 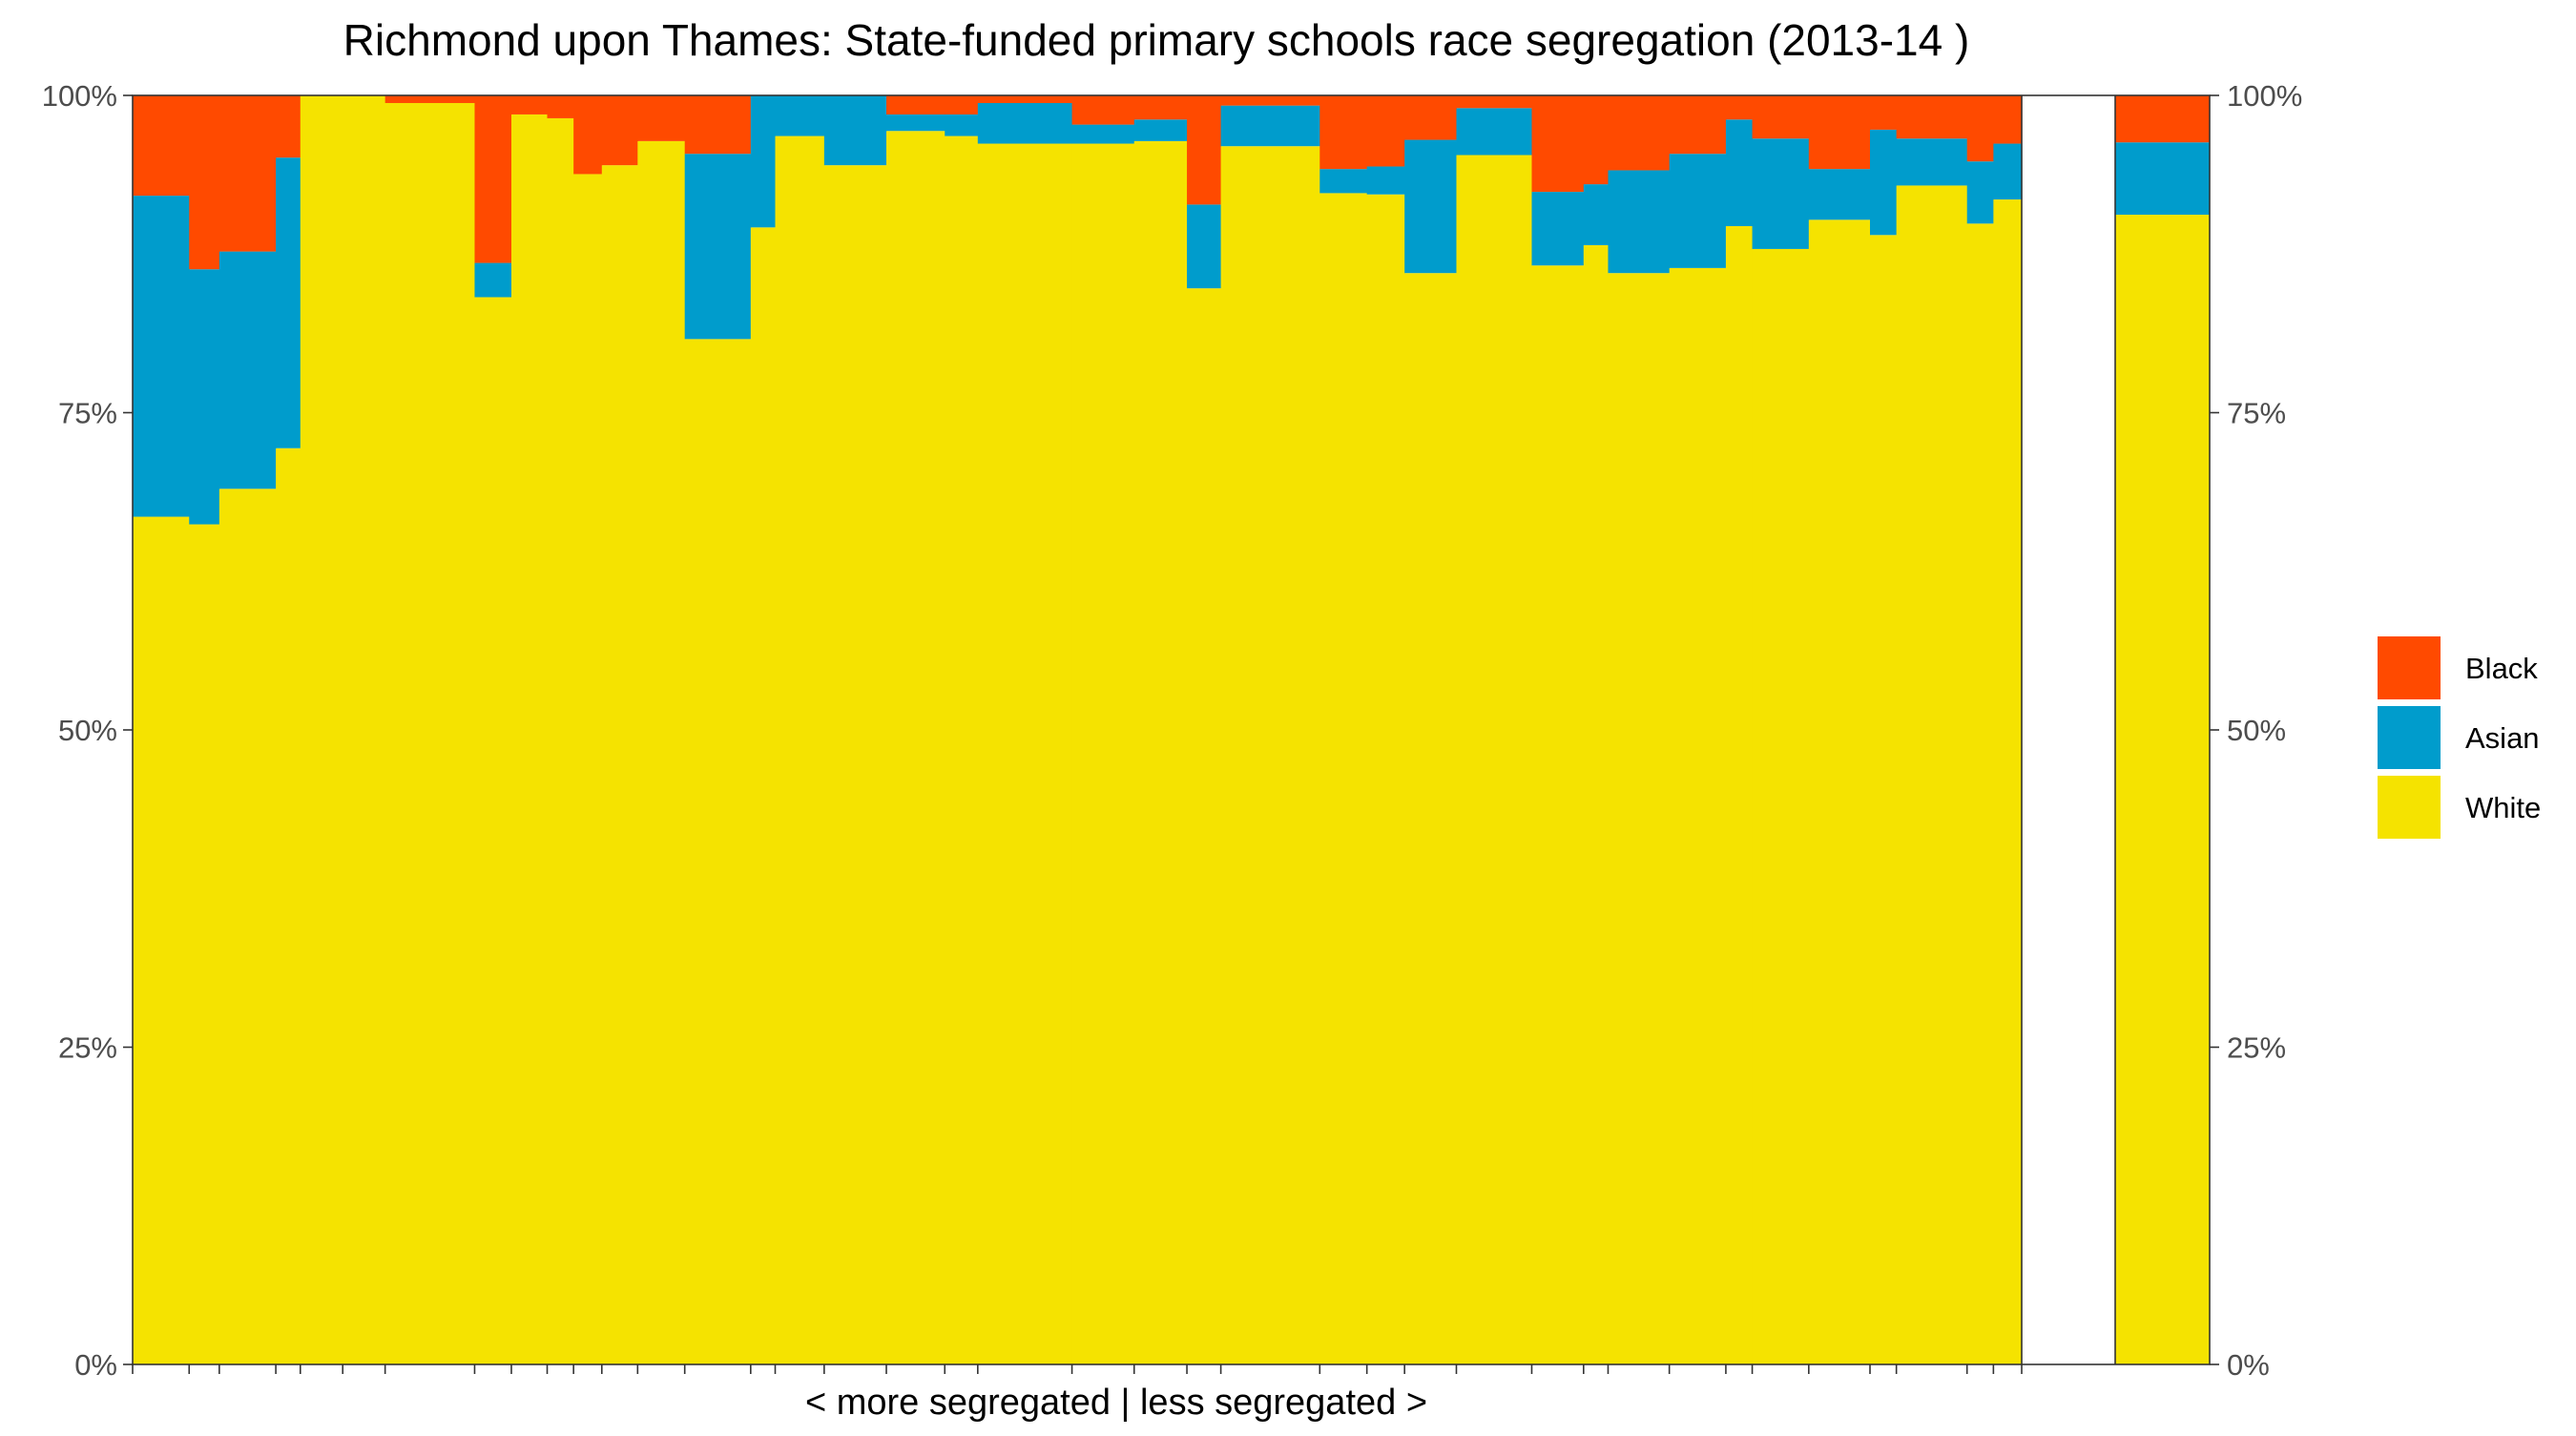 I want to click on bar-school-16-white, so click(x=800, y=749).